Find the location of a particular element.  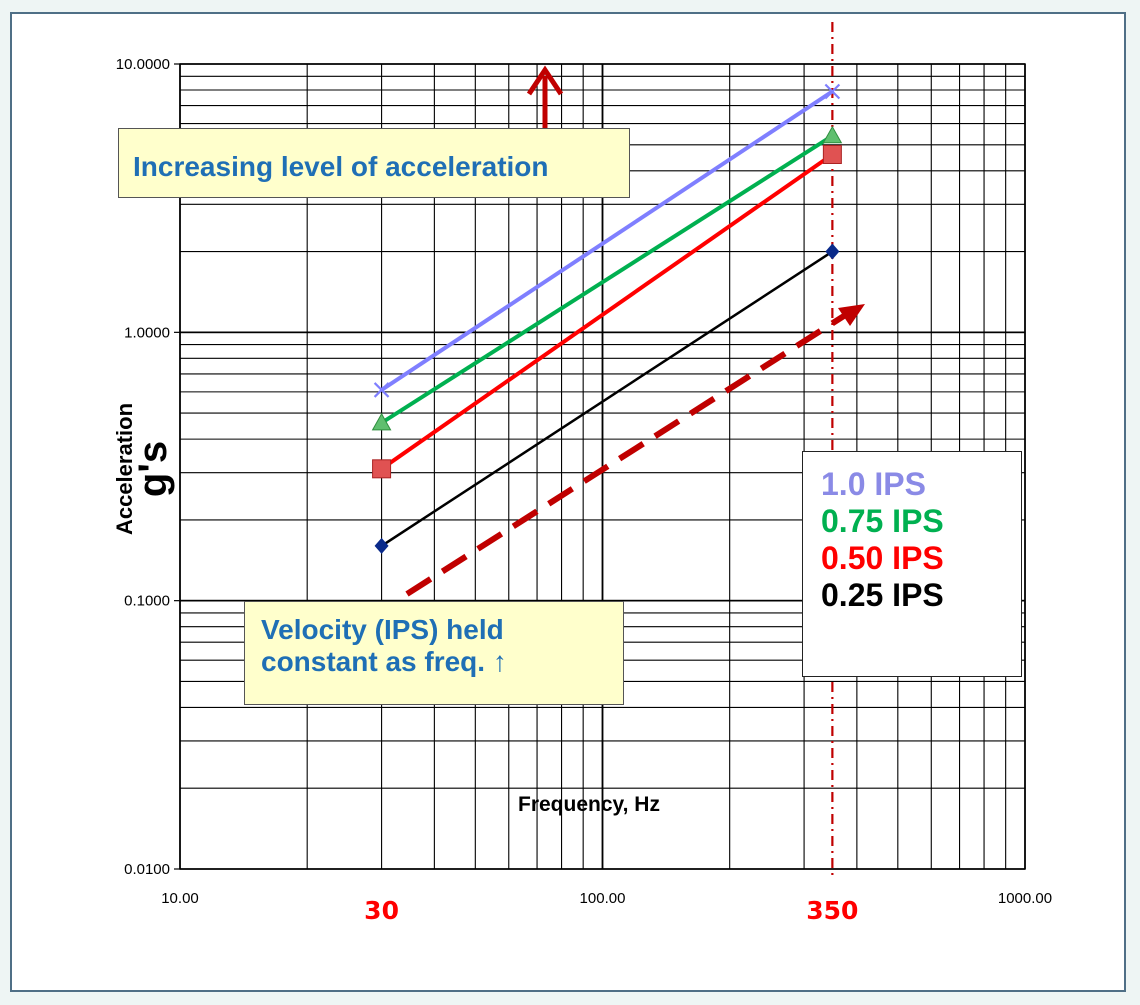

y-tick-label: 10.0000 is located at coordinates (143, 64).